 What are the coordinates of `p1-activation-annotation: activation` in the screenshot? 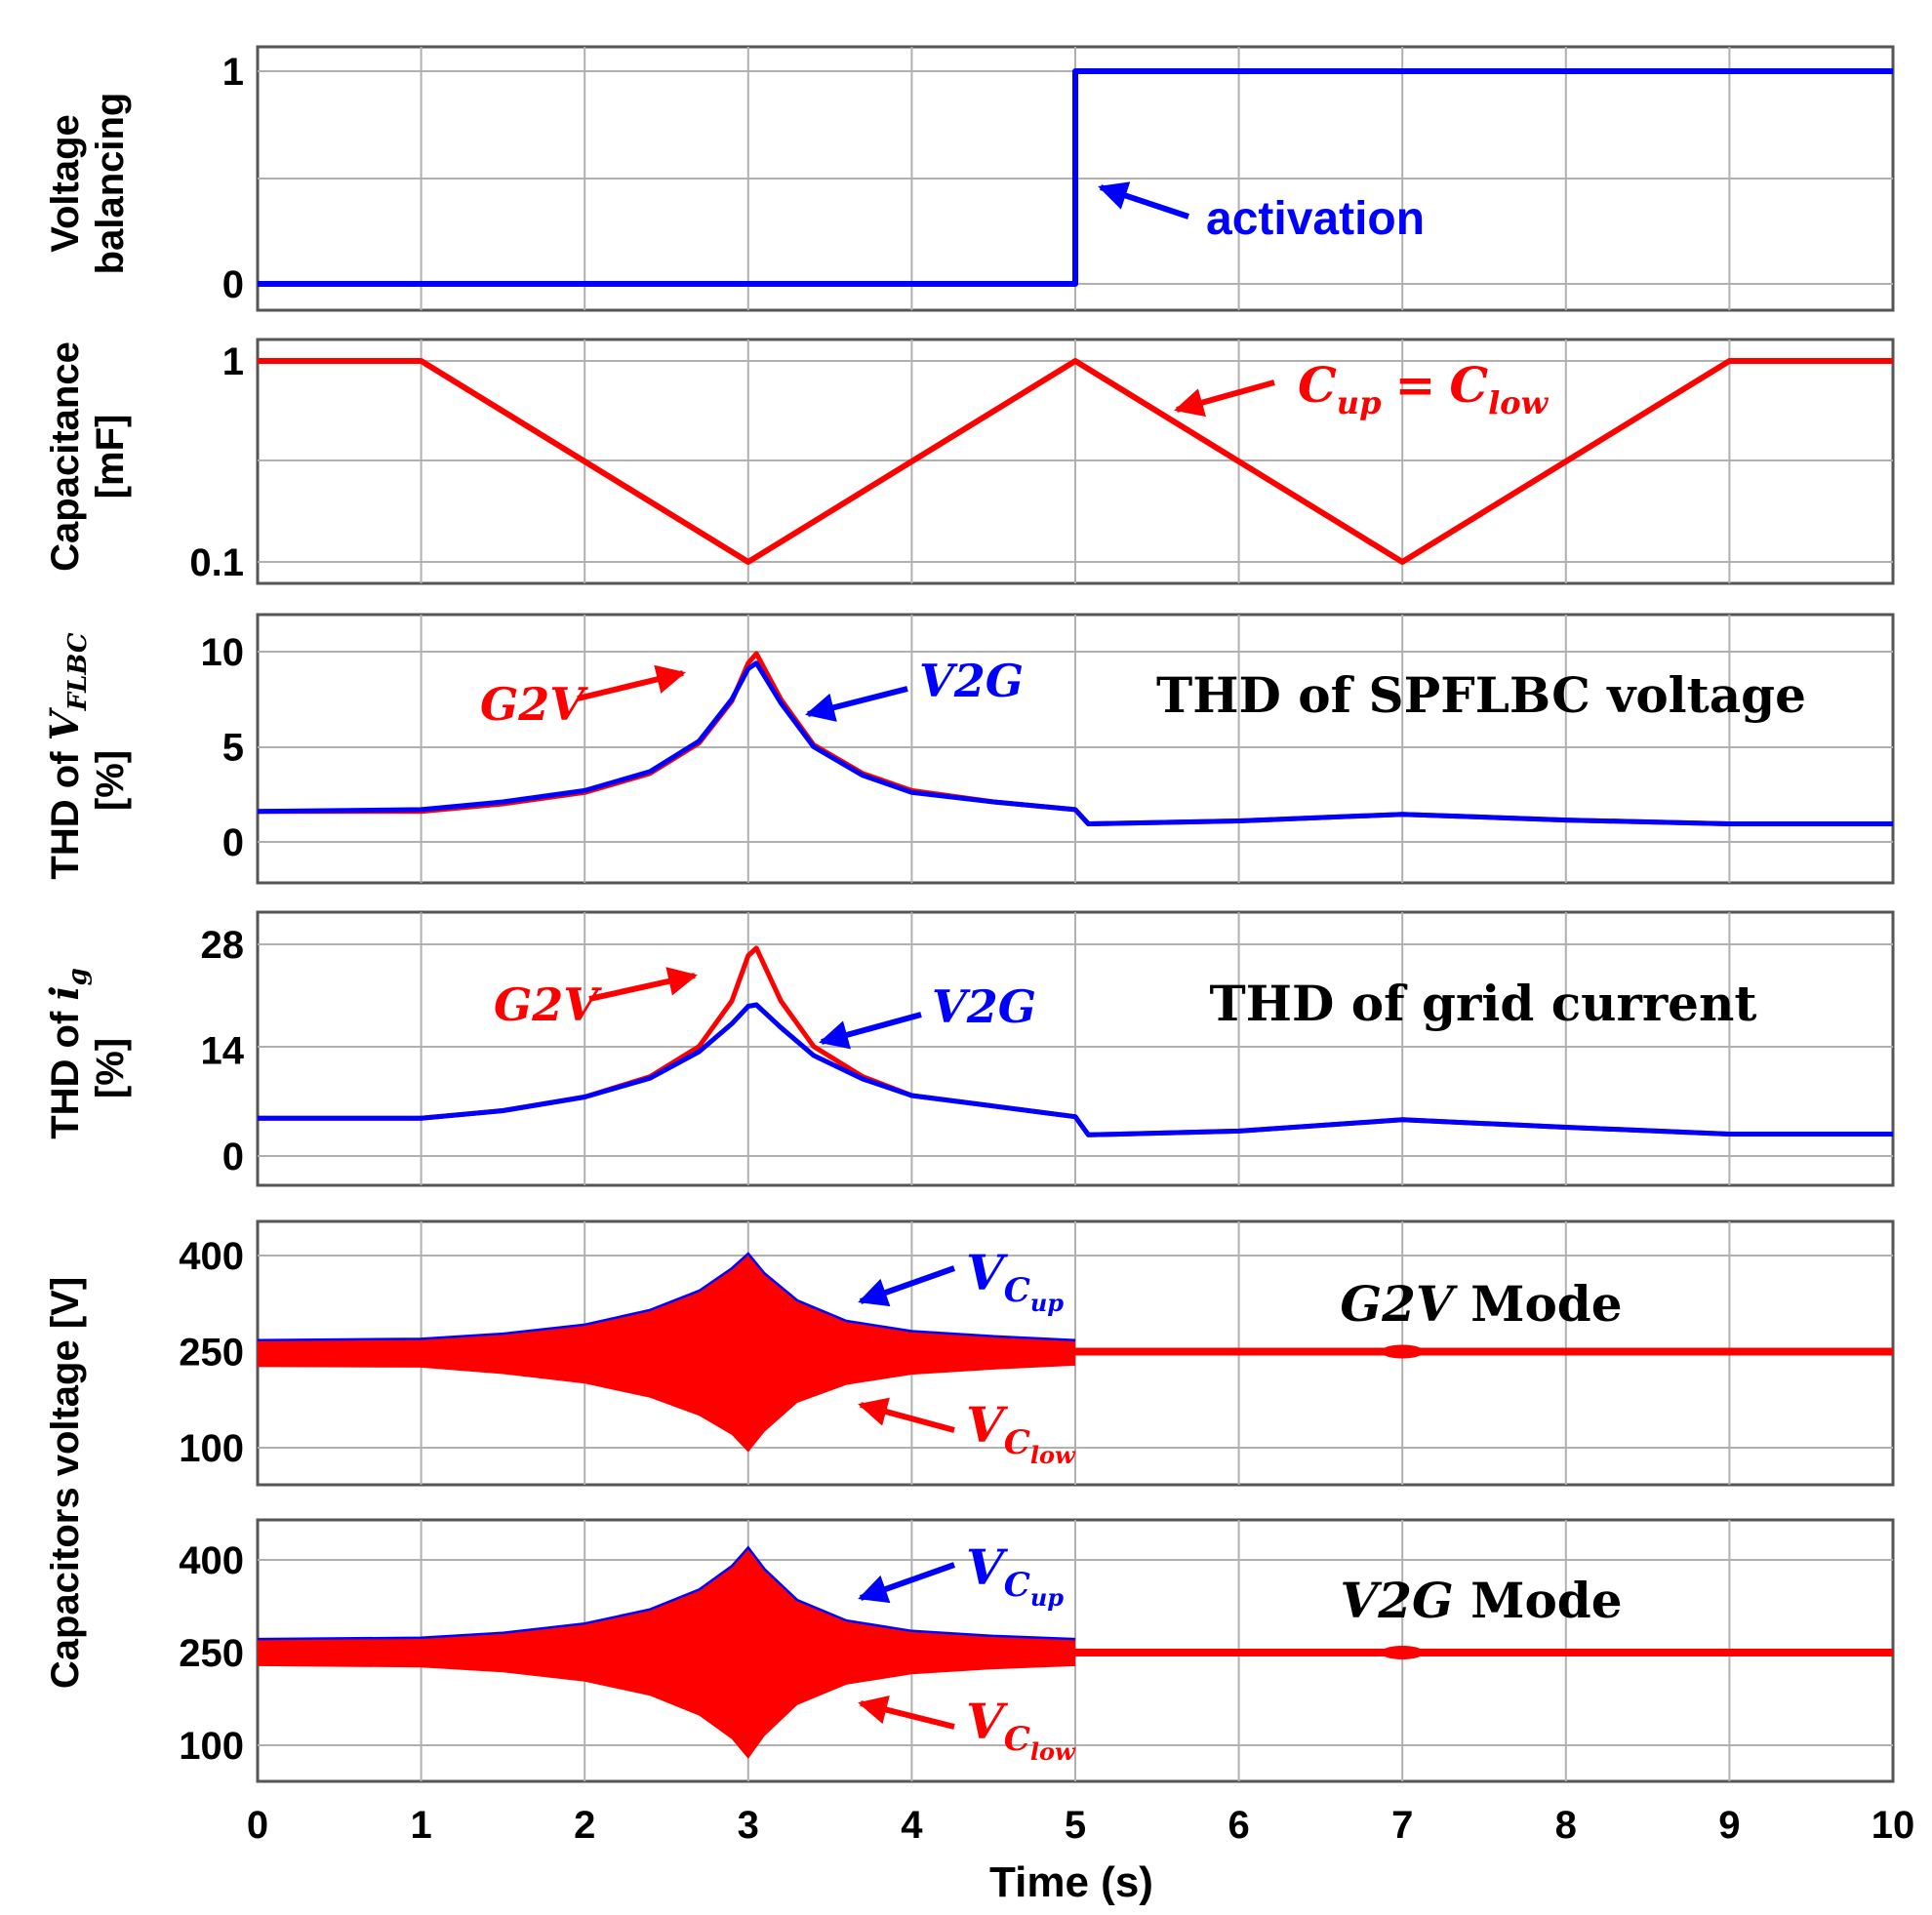 It's located at (1261, 213).